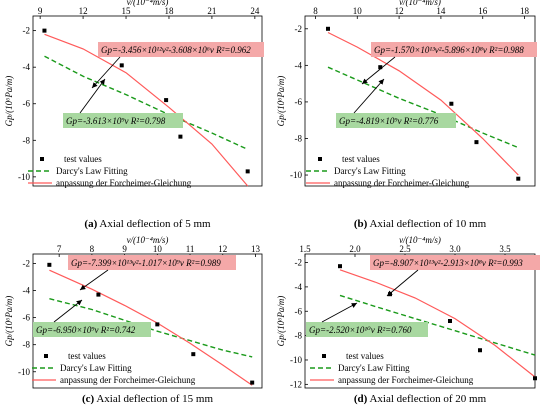  Describe the element at coordinates (256, 249) in the screenshot. I see `x-tick-label: 13` at that location.